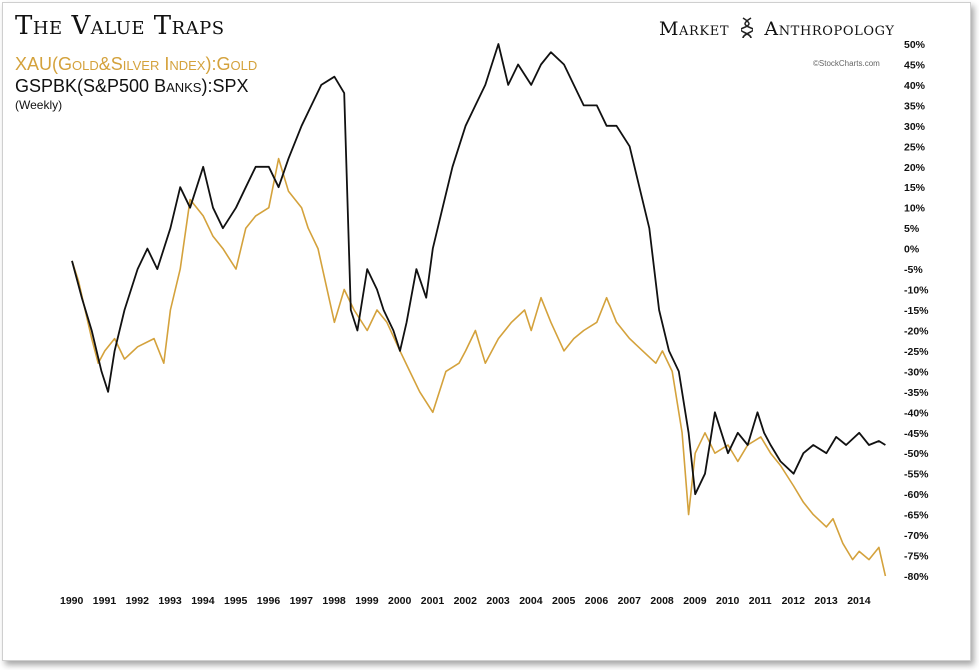 The image size is (979, 670). What do you see at coordinates (72, 601) in the screenshot?
I see `x-tick-label: 1990` at bounding box center [72, 601].